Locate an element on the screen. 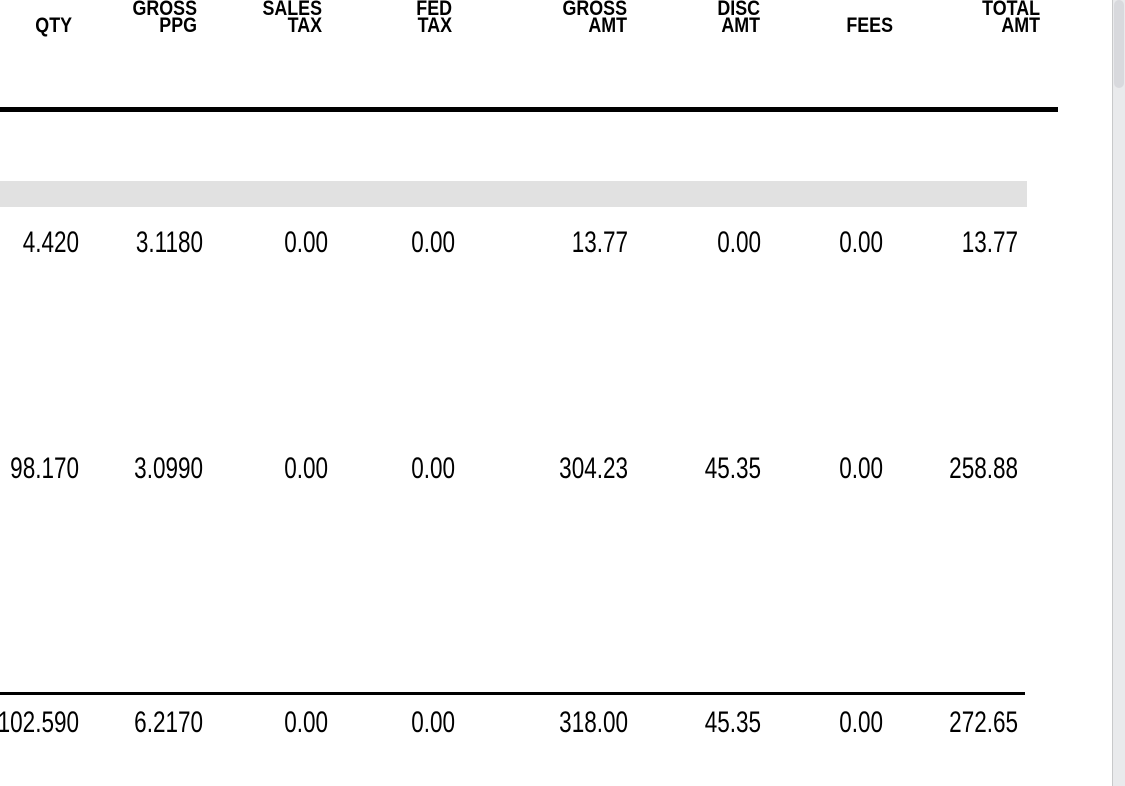 The width and height of the screenshot is (1125, 786). column-header-fed-tax: FED TAX is located at coordinates (405, 18).